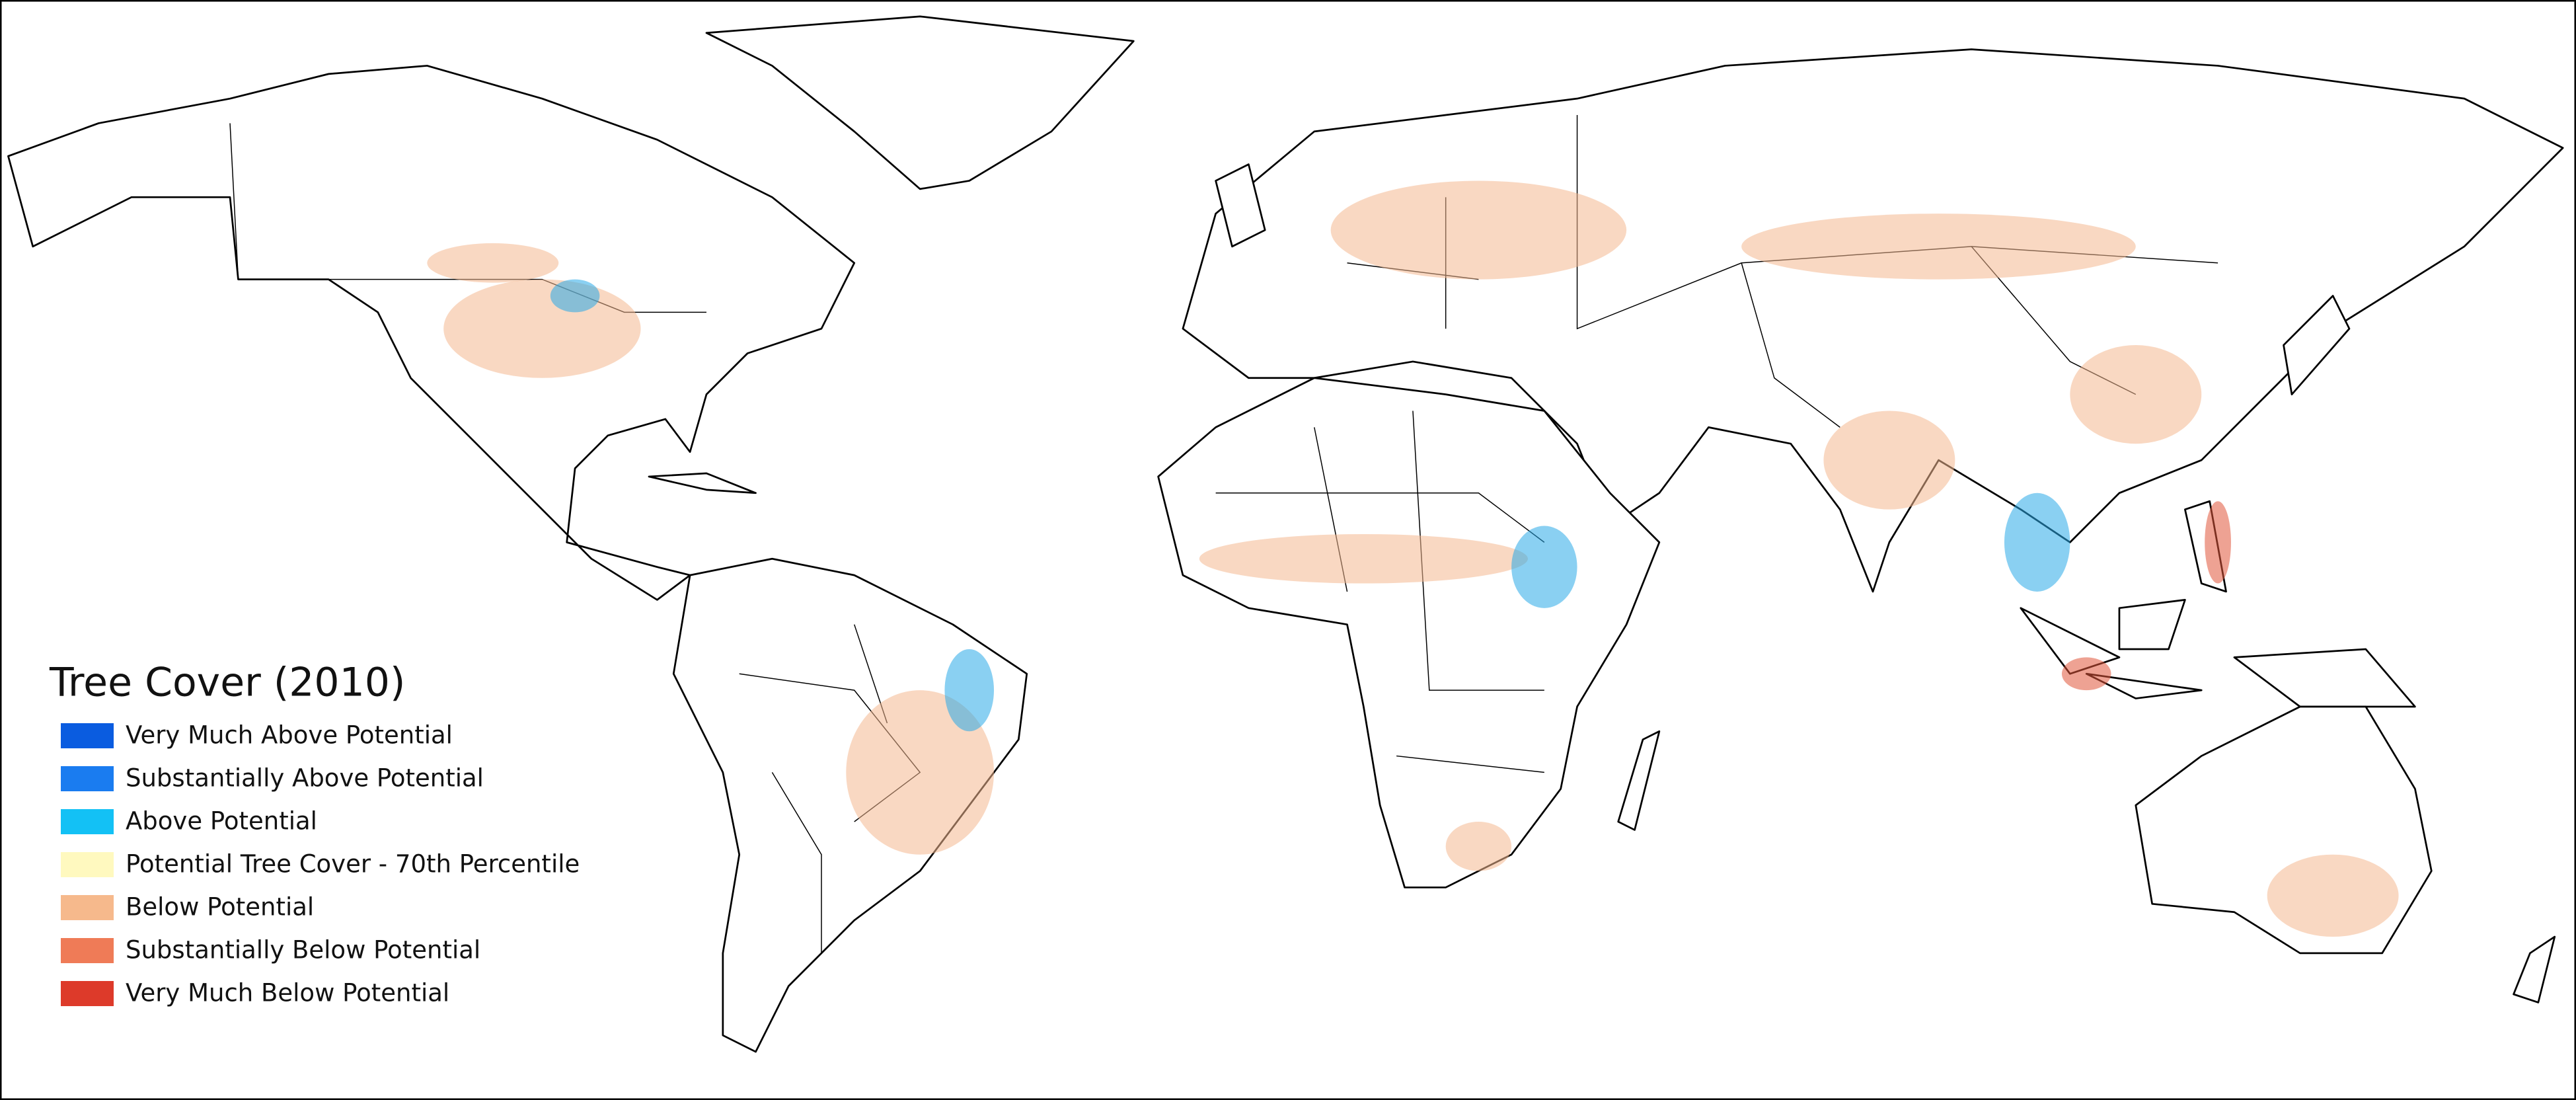  Describe the element at coordinates (303, 950) in the screenshot. I see `legend-label: Substantially Below Potential` at that location.